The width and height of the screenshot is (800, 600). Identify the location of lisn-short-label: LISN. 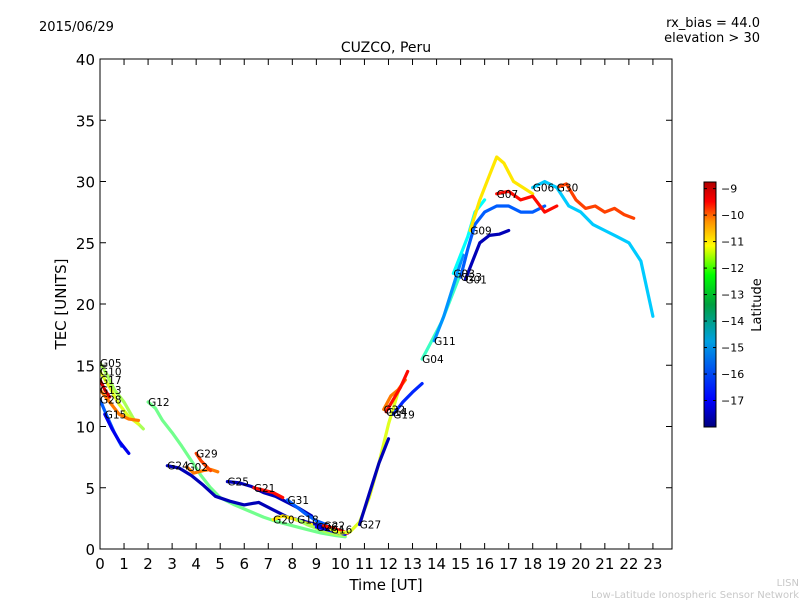
(788, 583).